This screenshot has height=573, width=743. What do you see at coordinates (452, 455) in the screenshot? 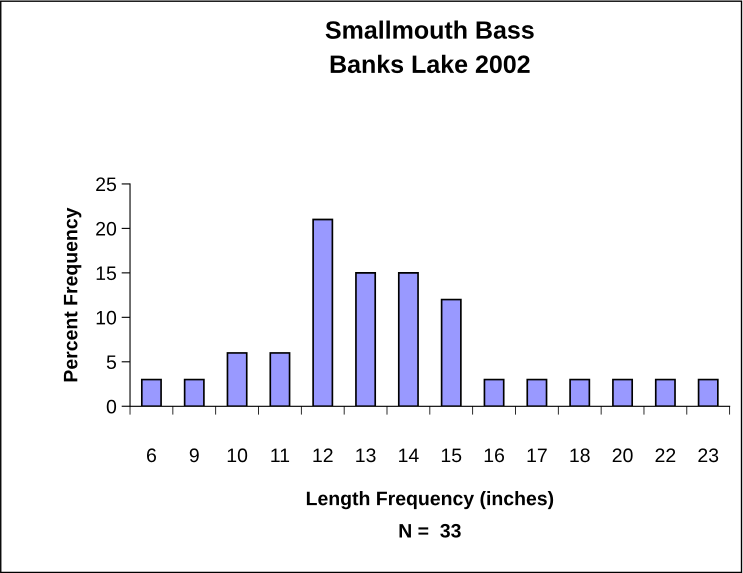
I see `x-tick-label: 15` at bounding box center [452, 455].